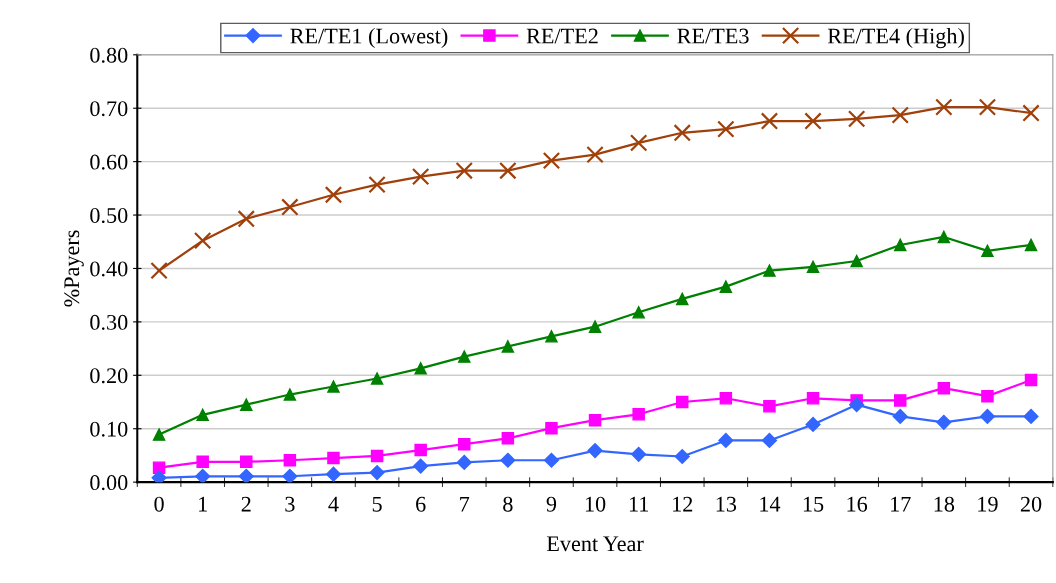 The height and width of the screenshot is (583, 1056). Describe the element at coordinates (770, 504) in the screenshot. I see `x-tick-label: 14` at that location.